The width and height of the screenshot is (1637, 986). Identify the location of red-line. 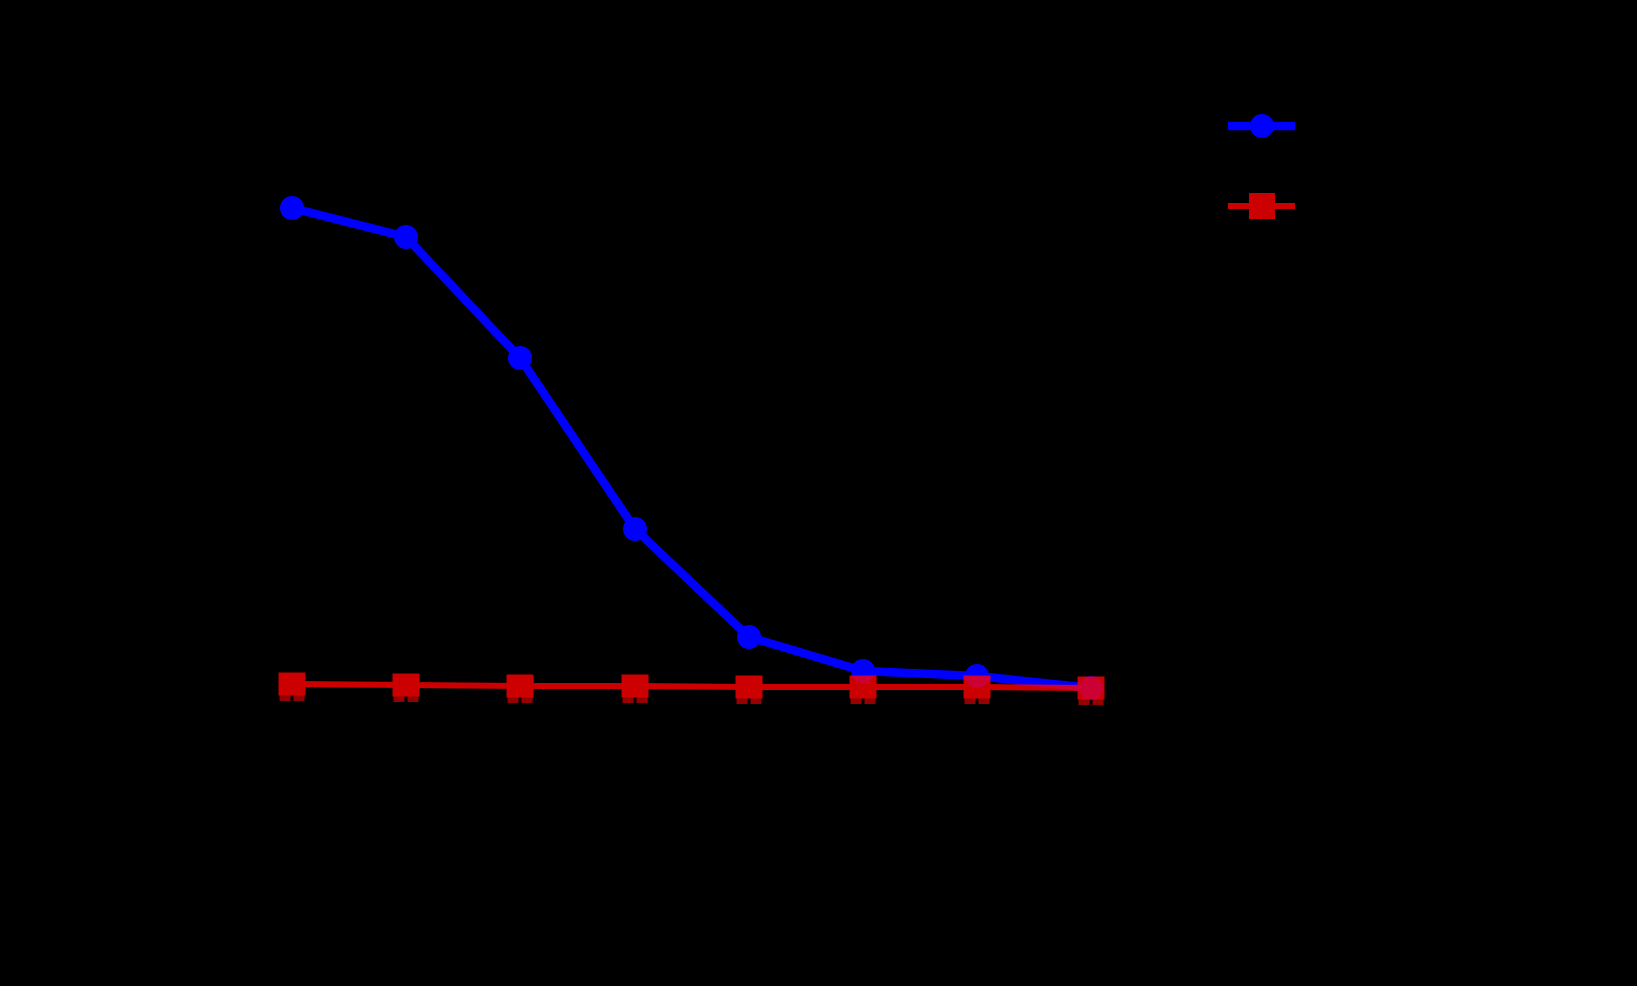
(691, 686).